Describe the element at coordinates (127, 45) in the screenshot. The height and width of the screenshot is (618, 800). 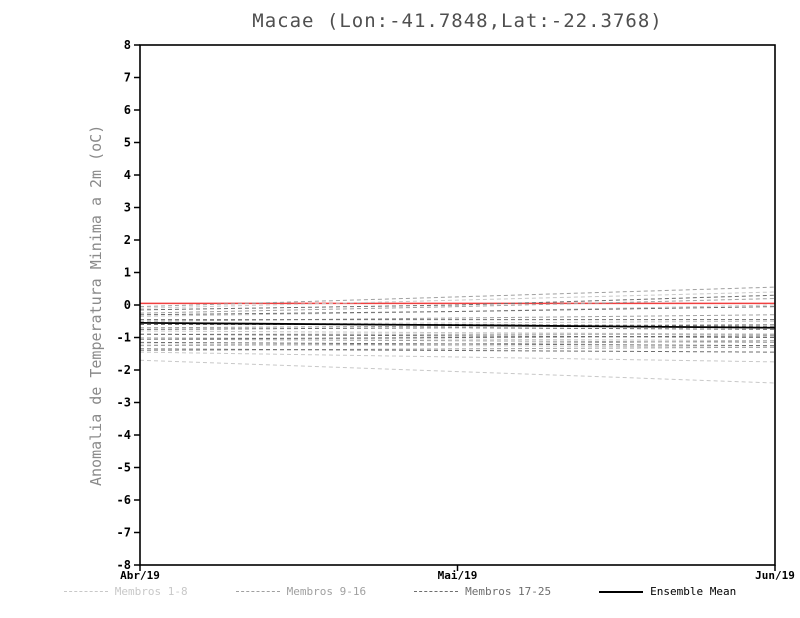
I see `y-tick-label: 8` at that location.